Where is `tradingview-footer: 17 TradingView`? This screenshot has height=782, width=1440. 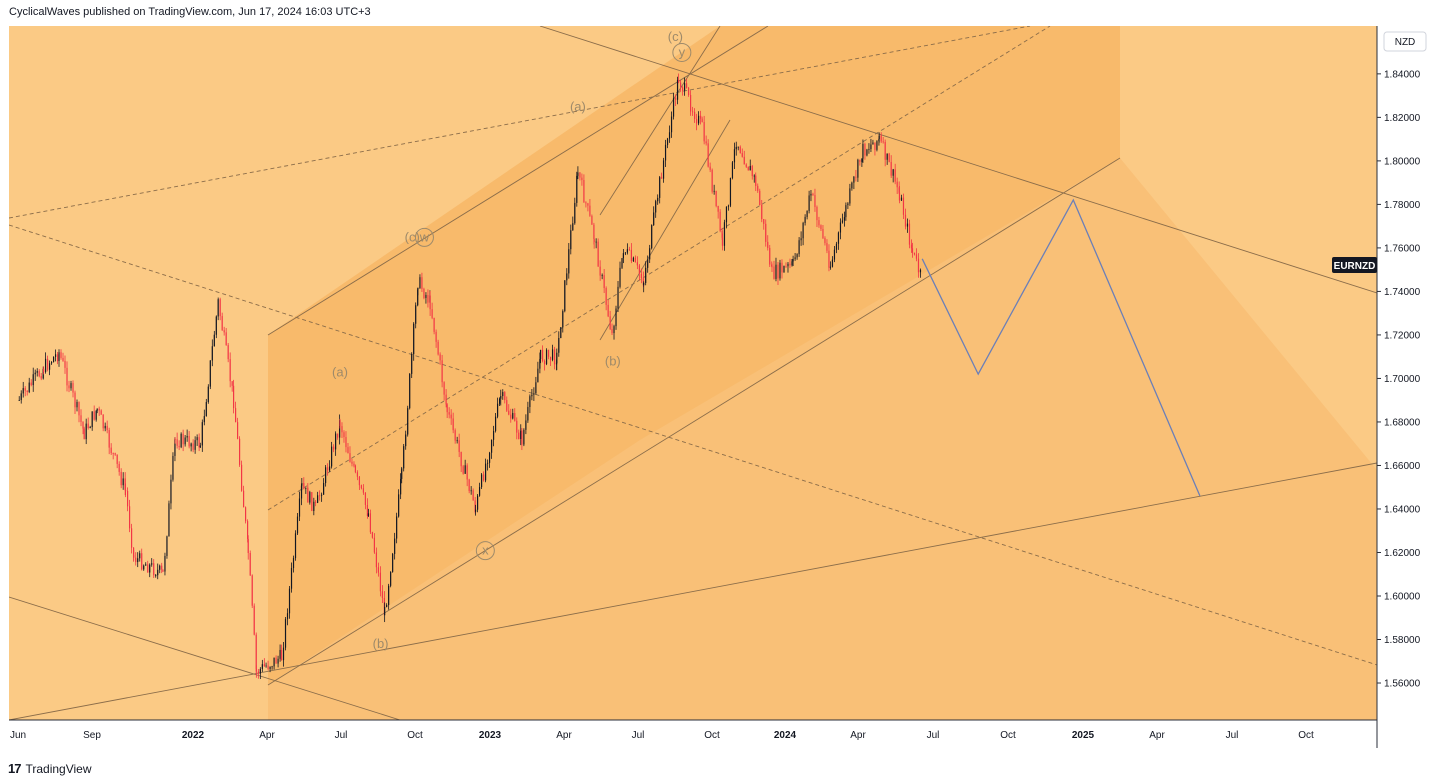 tradingview-footer: 17 TradingView is located at coordinates (50, 768).